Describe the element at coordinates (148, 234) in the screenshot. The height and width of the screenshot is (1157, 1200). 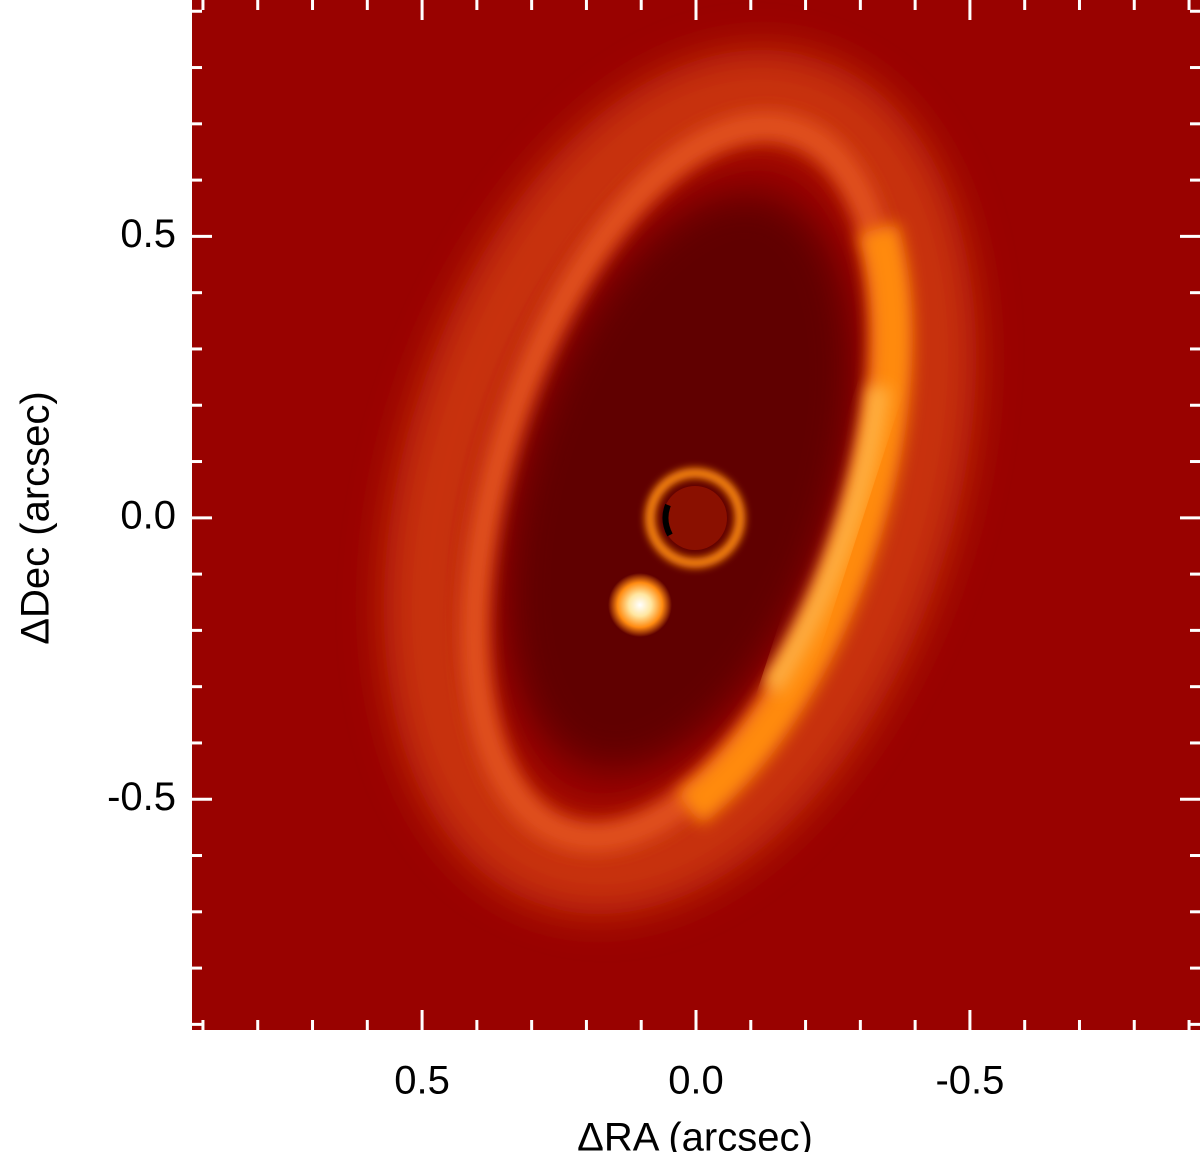
I see `y-tick-label: 0.5` at that location.